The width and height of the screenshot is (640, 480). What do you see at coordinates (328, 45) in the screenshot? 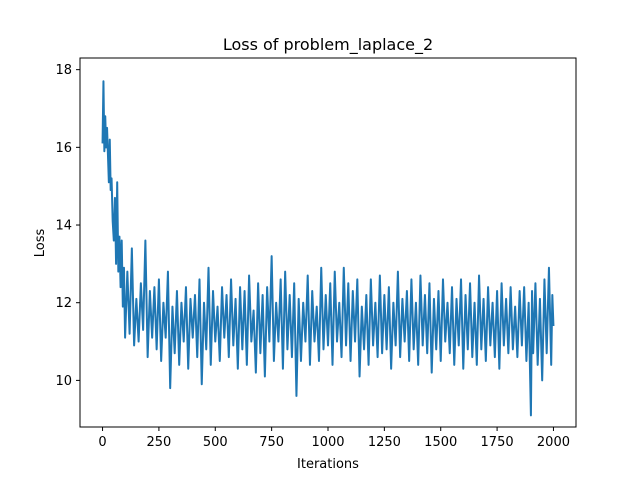
I see `chart-title: Loss of problem_laplace_2` at bounding box center [328, 45].